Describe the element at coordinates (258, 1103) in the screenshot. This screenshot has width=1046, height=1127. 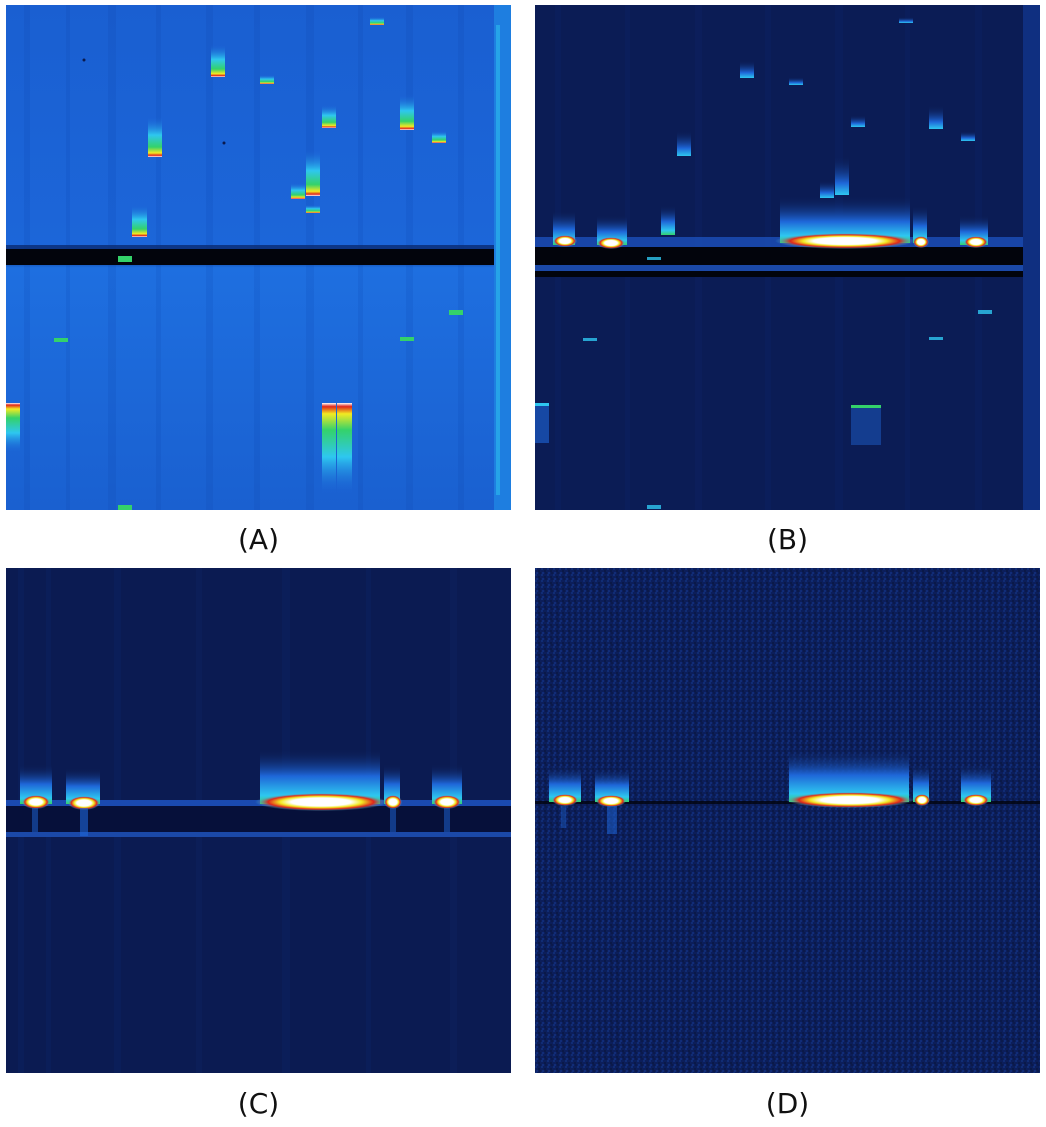
I see `caption-c: (C)` at that location.